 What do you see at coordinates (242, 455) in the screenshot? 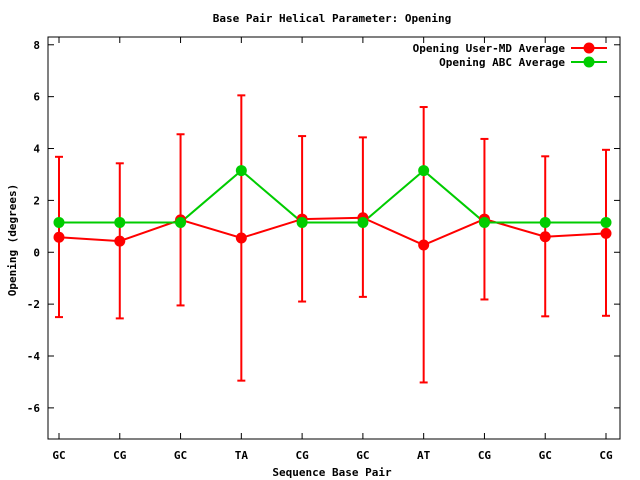
I see `x-tick-label: TA` at bounding box center [242, 455].